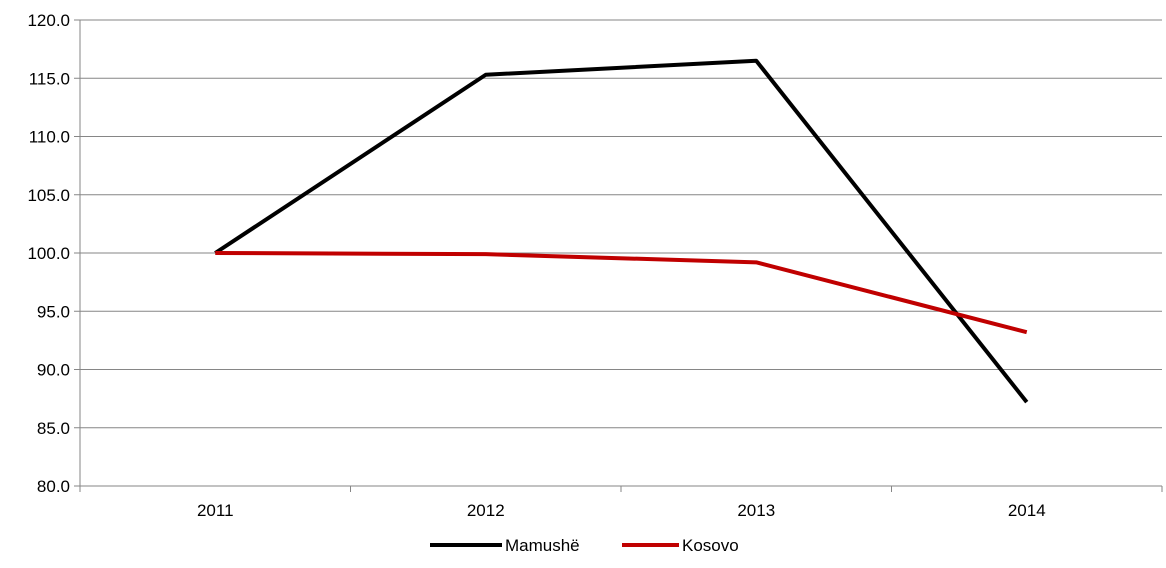 This screenshot has width=1166, height=568. What do you see at coordinates (49, 78) in the screenshot?
I see `y-tick-label: 115.0` at bounding box center [49, 78].